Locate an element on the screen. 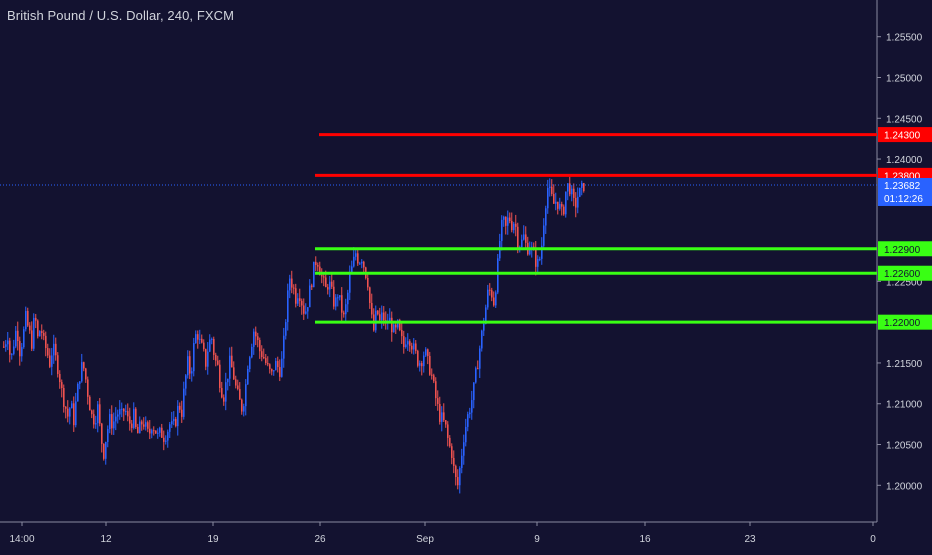 The image size is (932, 555). level-label-1.23800: 1.23800 is located at coordinates (902, 176).